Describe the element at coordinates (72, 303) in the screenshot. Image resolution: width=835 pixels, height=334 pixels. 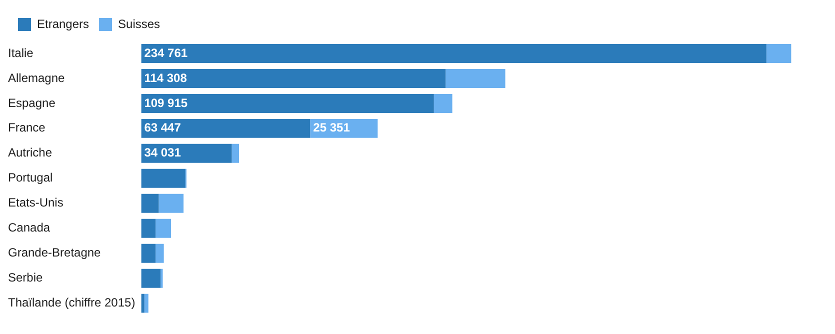
I see `y-tick-label: Thaïlande (chiffre 2015)` at that location.